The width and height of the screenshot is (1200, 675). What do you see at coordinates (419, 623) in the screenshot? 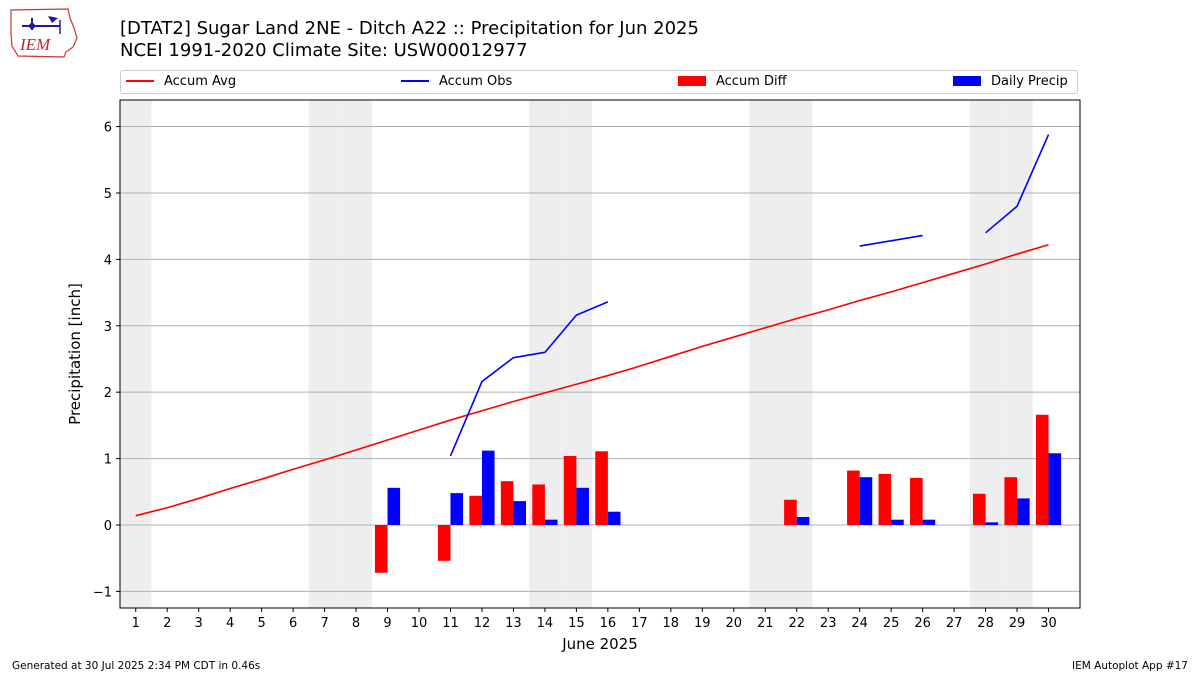
I see `x-tick-label: 10` at bounding box center [419, 623].